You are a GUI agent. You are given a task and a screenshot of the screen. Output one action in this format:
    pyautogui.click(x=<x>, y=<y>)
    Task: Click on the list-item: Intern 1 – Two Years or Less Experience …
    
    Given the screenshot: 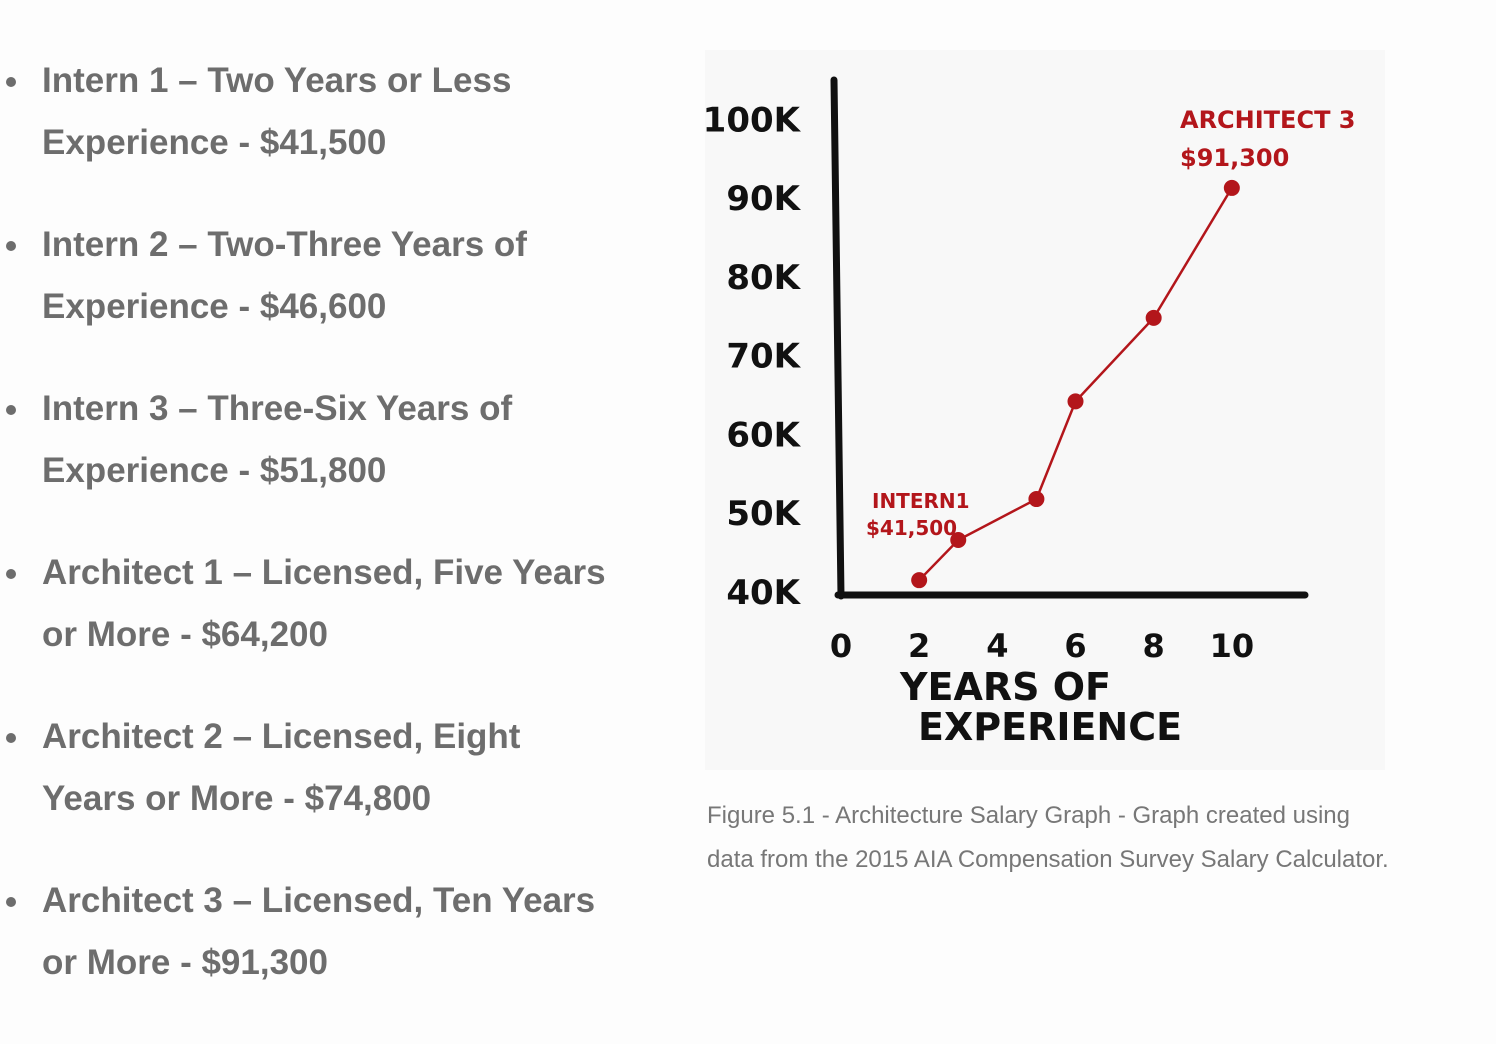 What is the action you would take?
    pyautogui.click(x=309, y=112)
    